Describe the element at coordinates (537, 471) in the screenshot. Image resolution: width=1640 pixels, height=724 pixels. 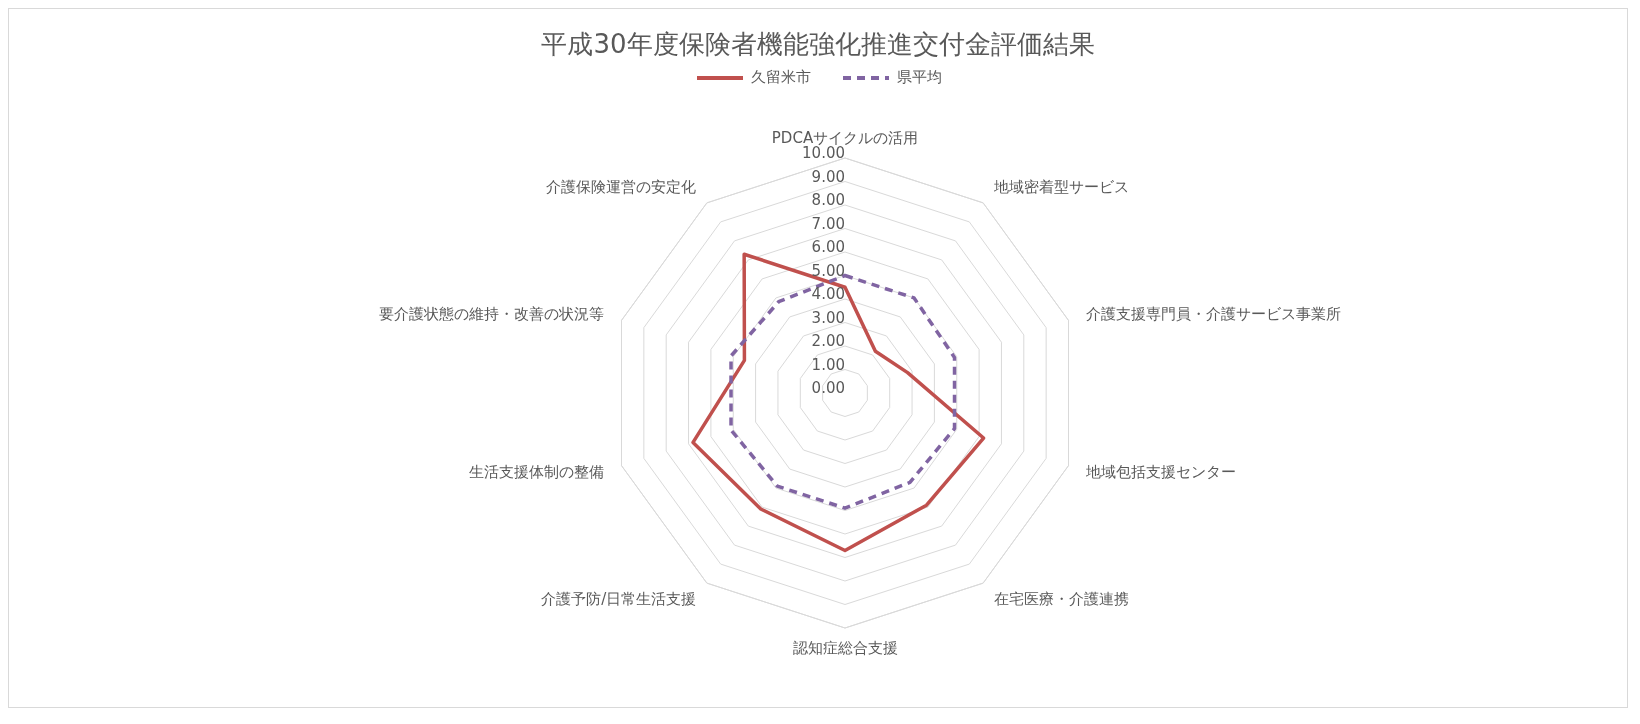
I see `spoke-label: 生活支援体制の整備` at that location.